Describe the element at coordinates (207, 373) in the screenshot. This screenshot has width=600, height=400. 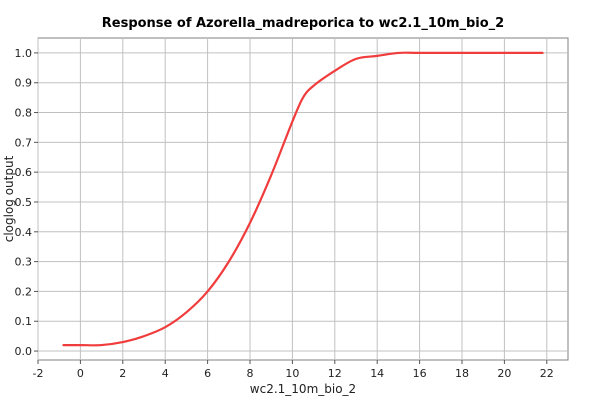
I see `x-tick-label: 6` at that location.